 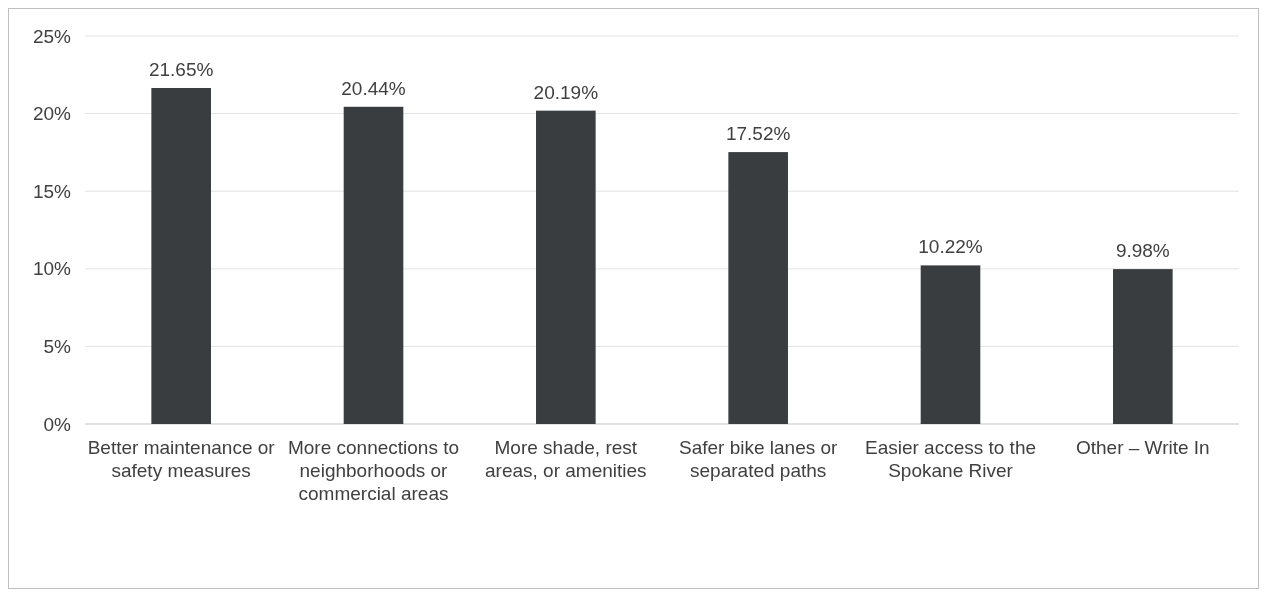 What do you see at coordinates (1142, 251) in the screenshot?
I see `data-label: 9.98%` at bounding box center [1142, 251].